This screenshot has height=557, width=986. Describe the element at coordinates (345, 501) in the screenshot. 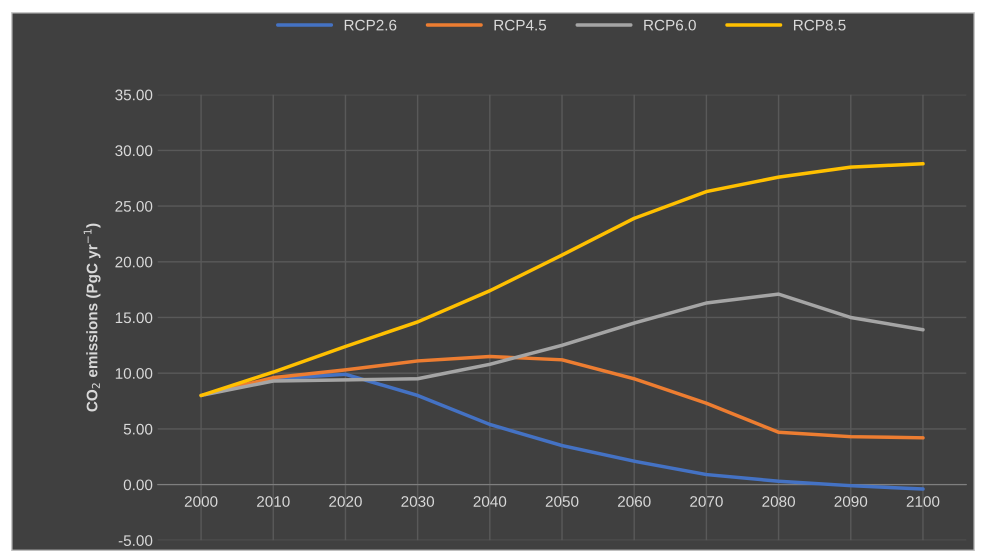

I see `x-tick-label: 2020` at that location.